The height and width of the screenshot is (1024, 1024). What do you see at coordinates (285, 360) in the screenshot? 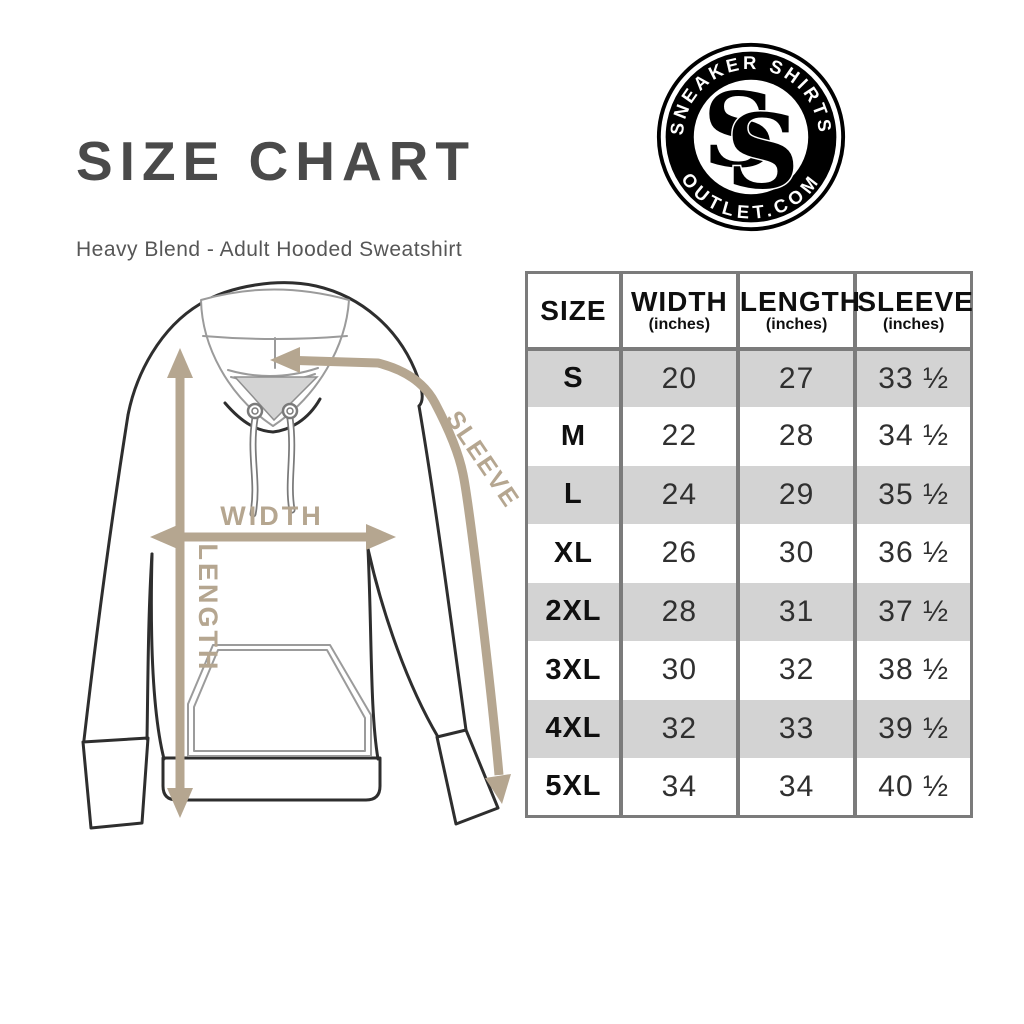
I see `sleeve-arrowhead-left-icon` at bounding box center [285, 360].